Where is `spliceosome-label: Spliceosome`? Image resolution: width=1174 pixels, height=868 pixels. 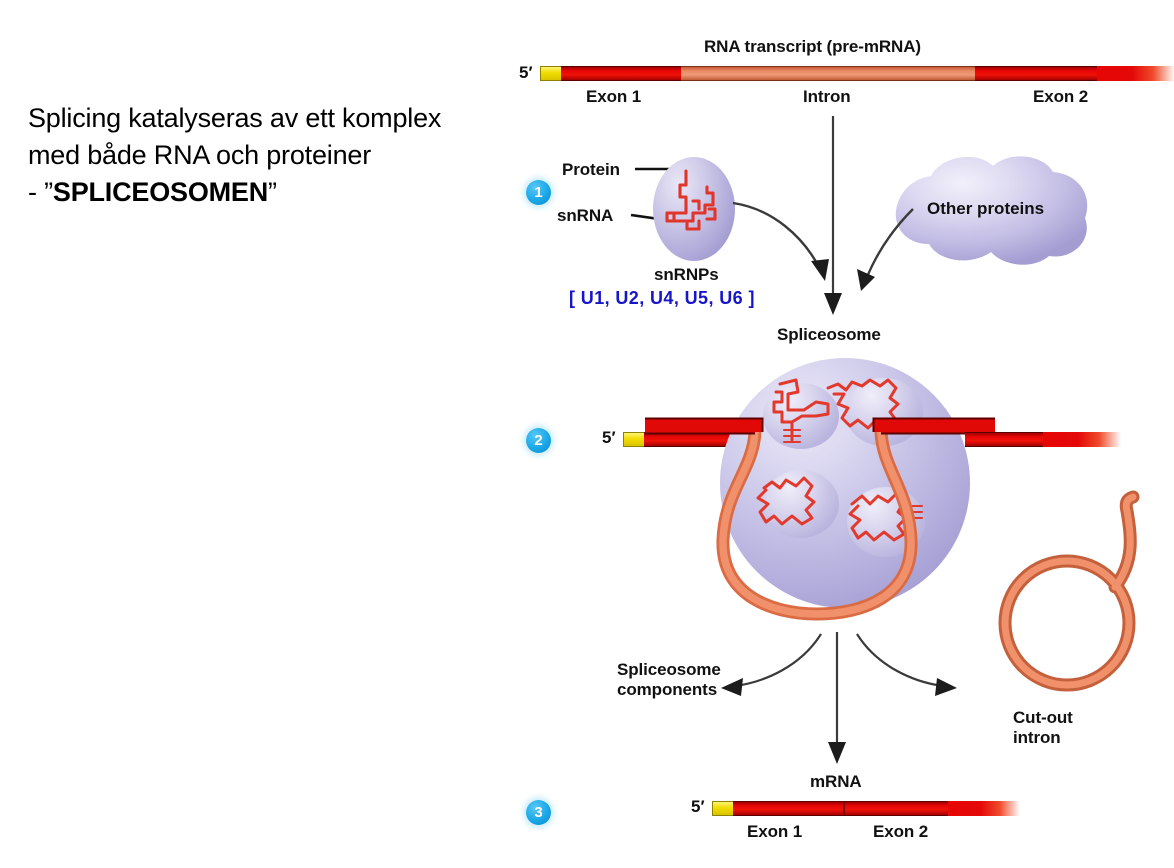 spliceosome-label: Spliceosome is located at coordinates (829, 334).